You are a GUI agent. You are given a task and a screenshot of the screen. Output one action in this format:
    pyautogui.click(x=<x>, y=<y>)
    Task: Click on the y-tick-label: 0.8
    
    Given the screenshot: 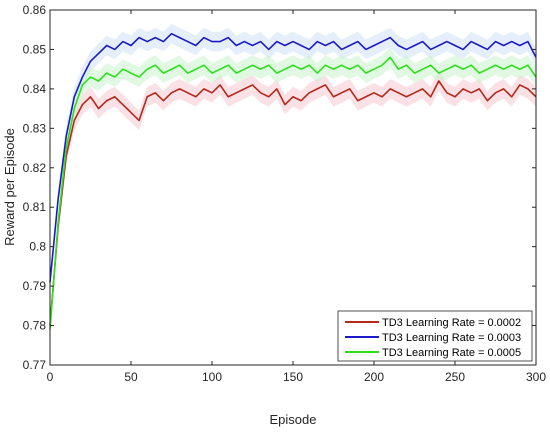 What is the action you would take?
    pyautogui.click(x=37, y=247)
    